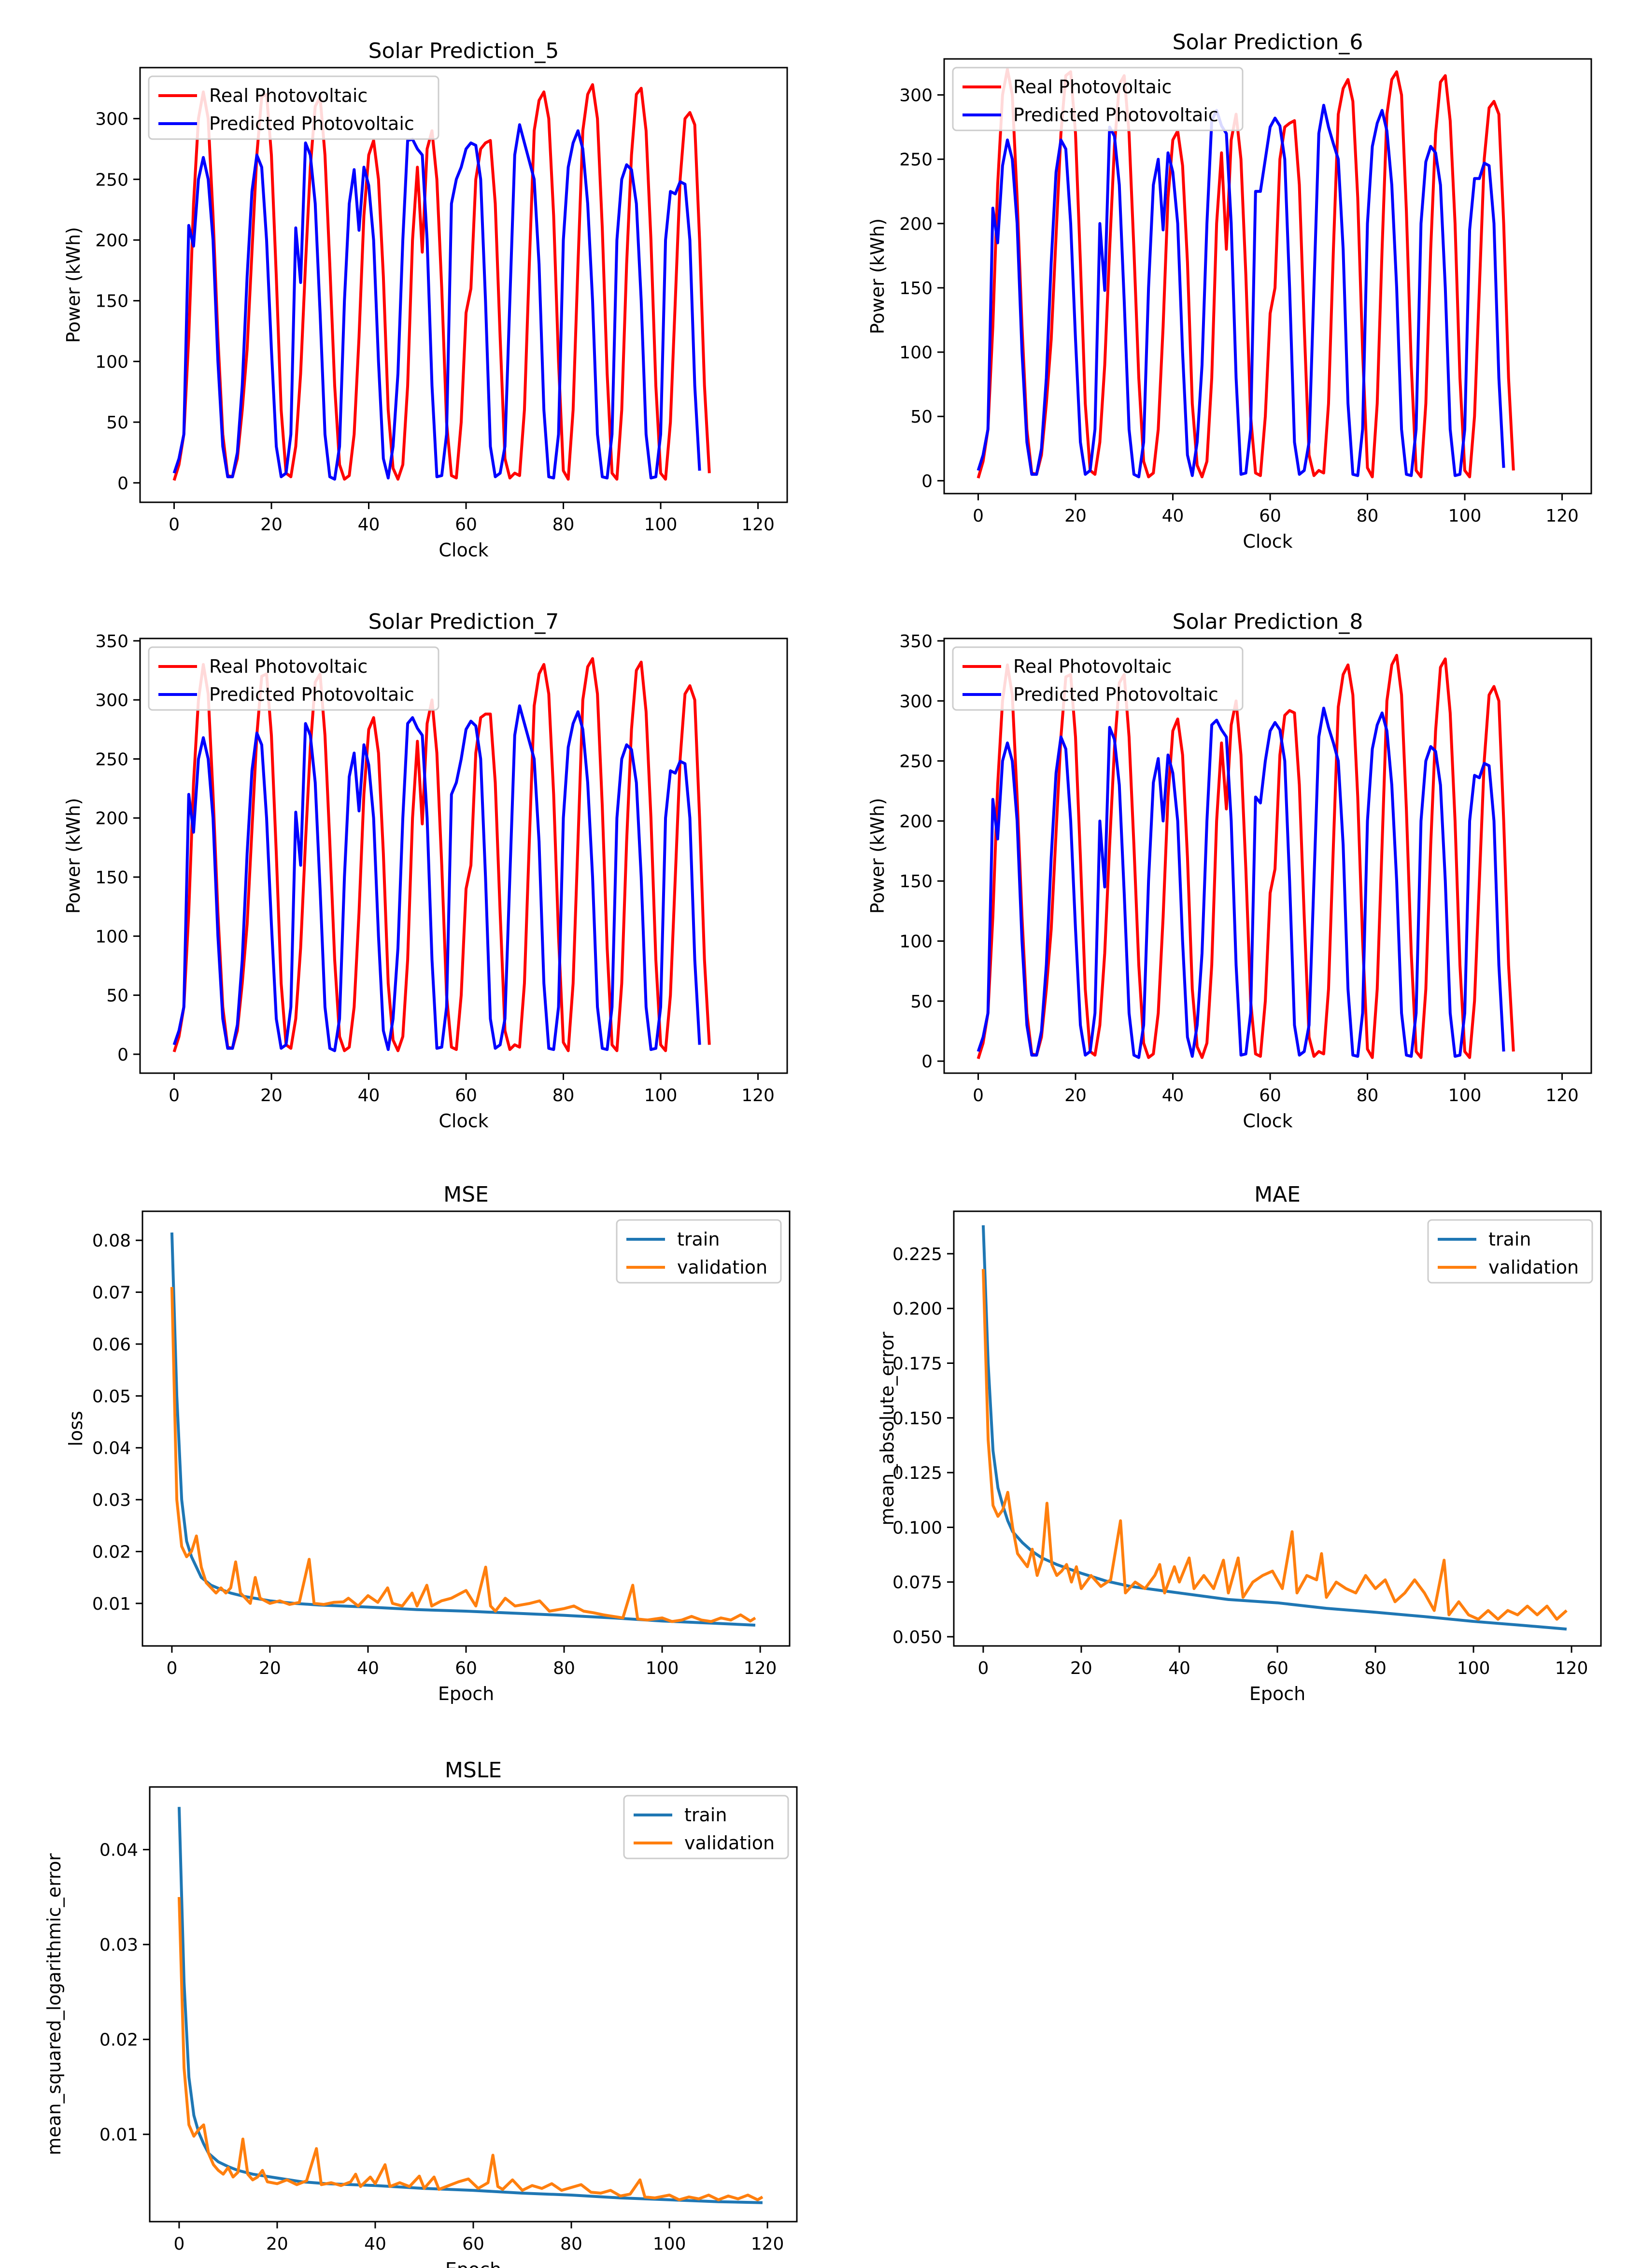  Describe the element at coordinates (1510, 1239) in the screenshot. I see `legend-label: train` at that location.